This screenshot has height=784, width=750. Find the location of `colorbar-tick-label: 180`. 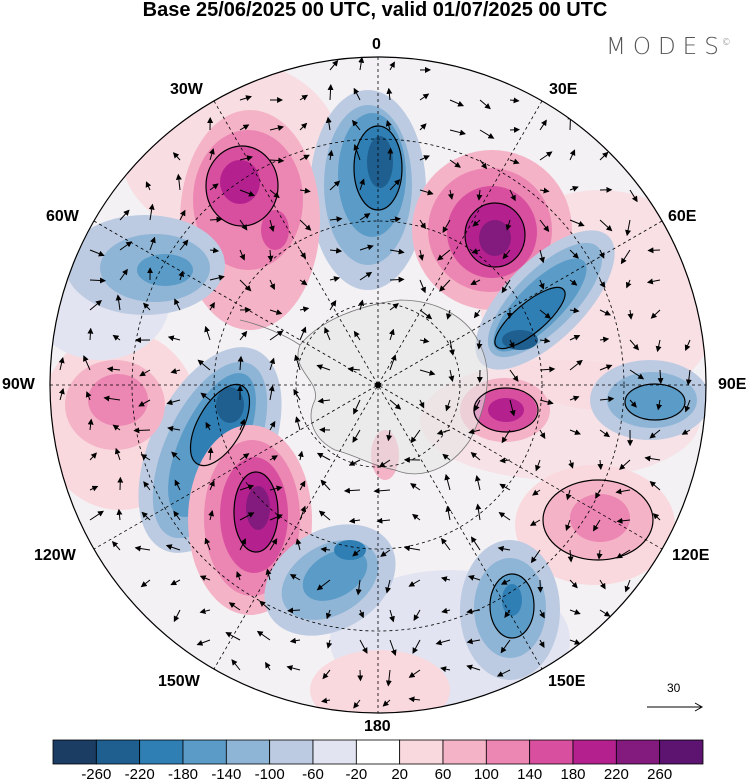

colorbar-tick-label: 180 is located at coordinates (572, 774).